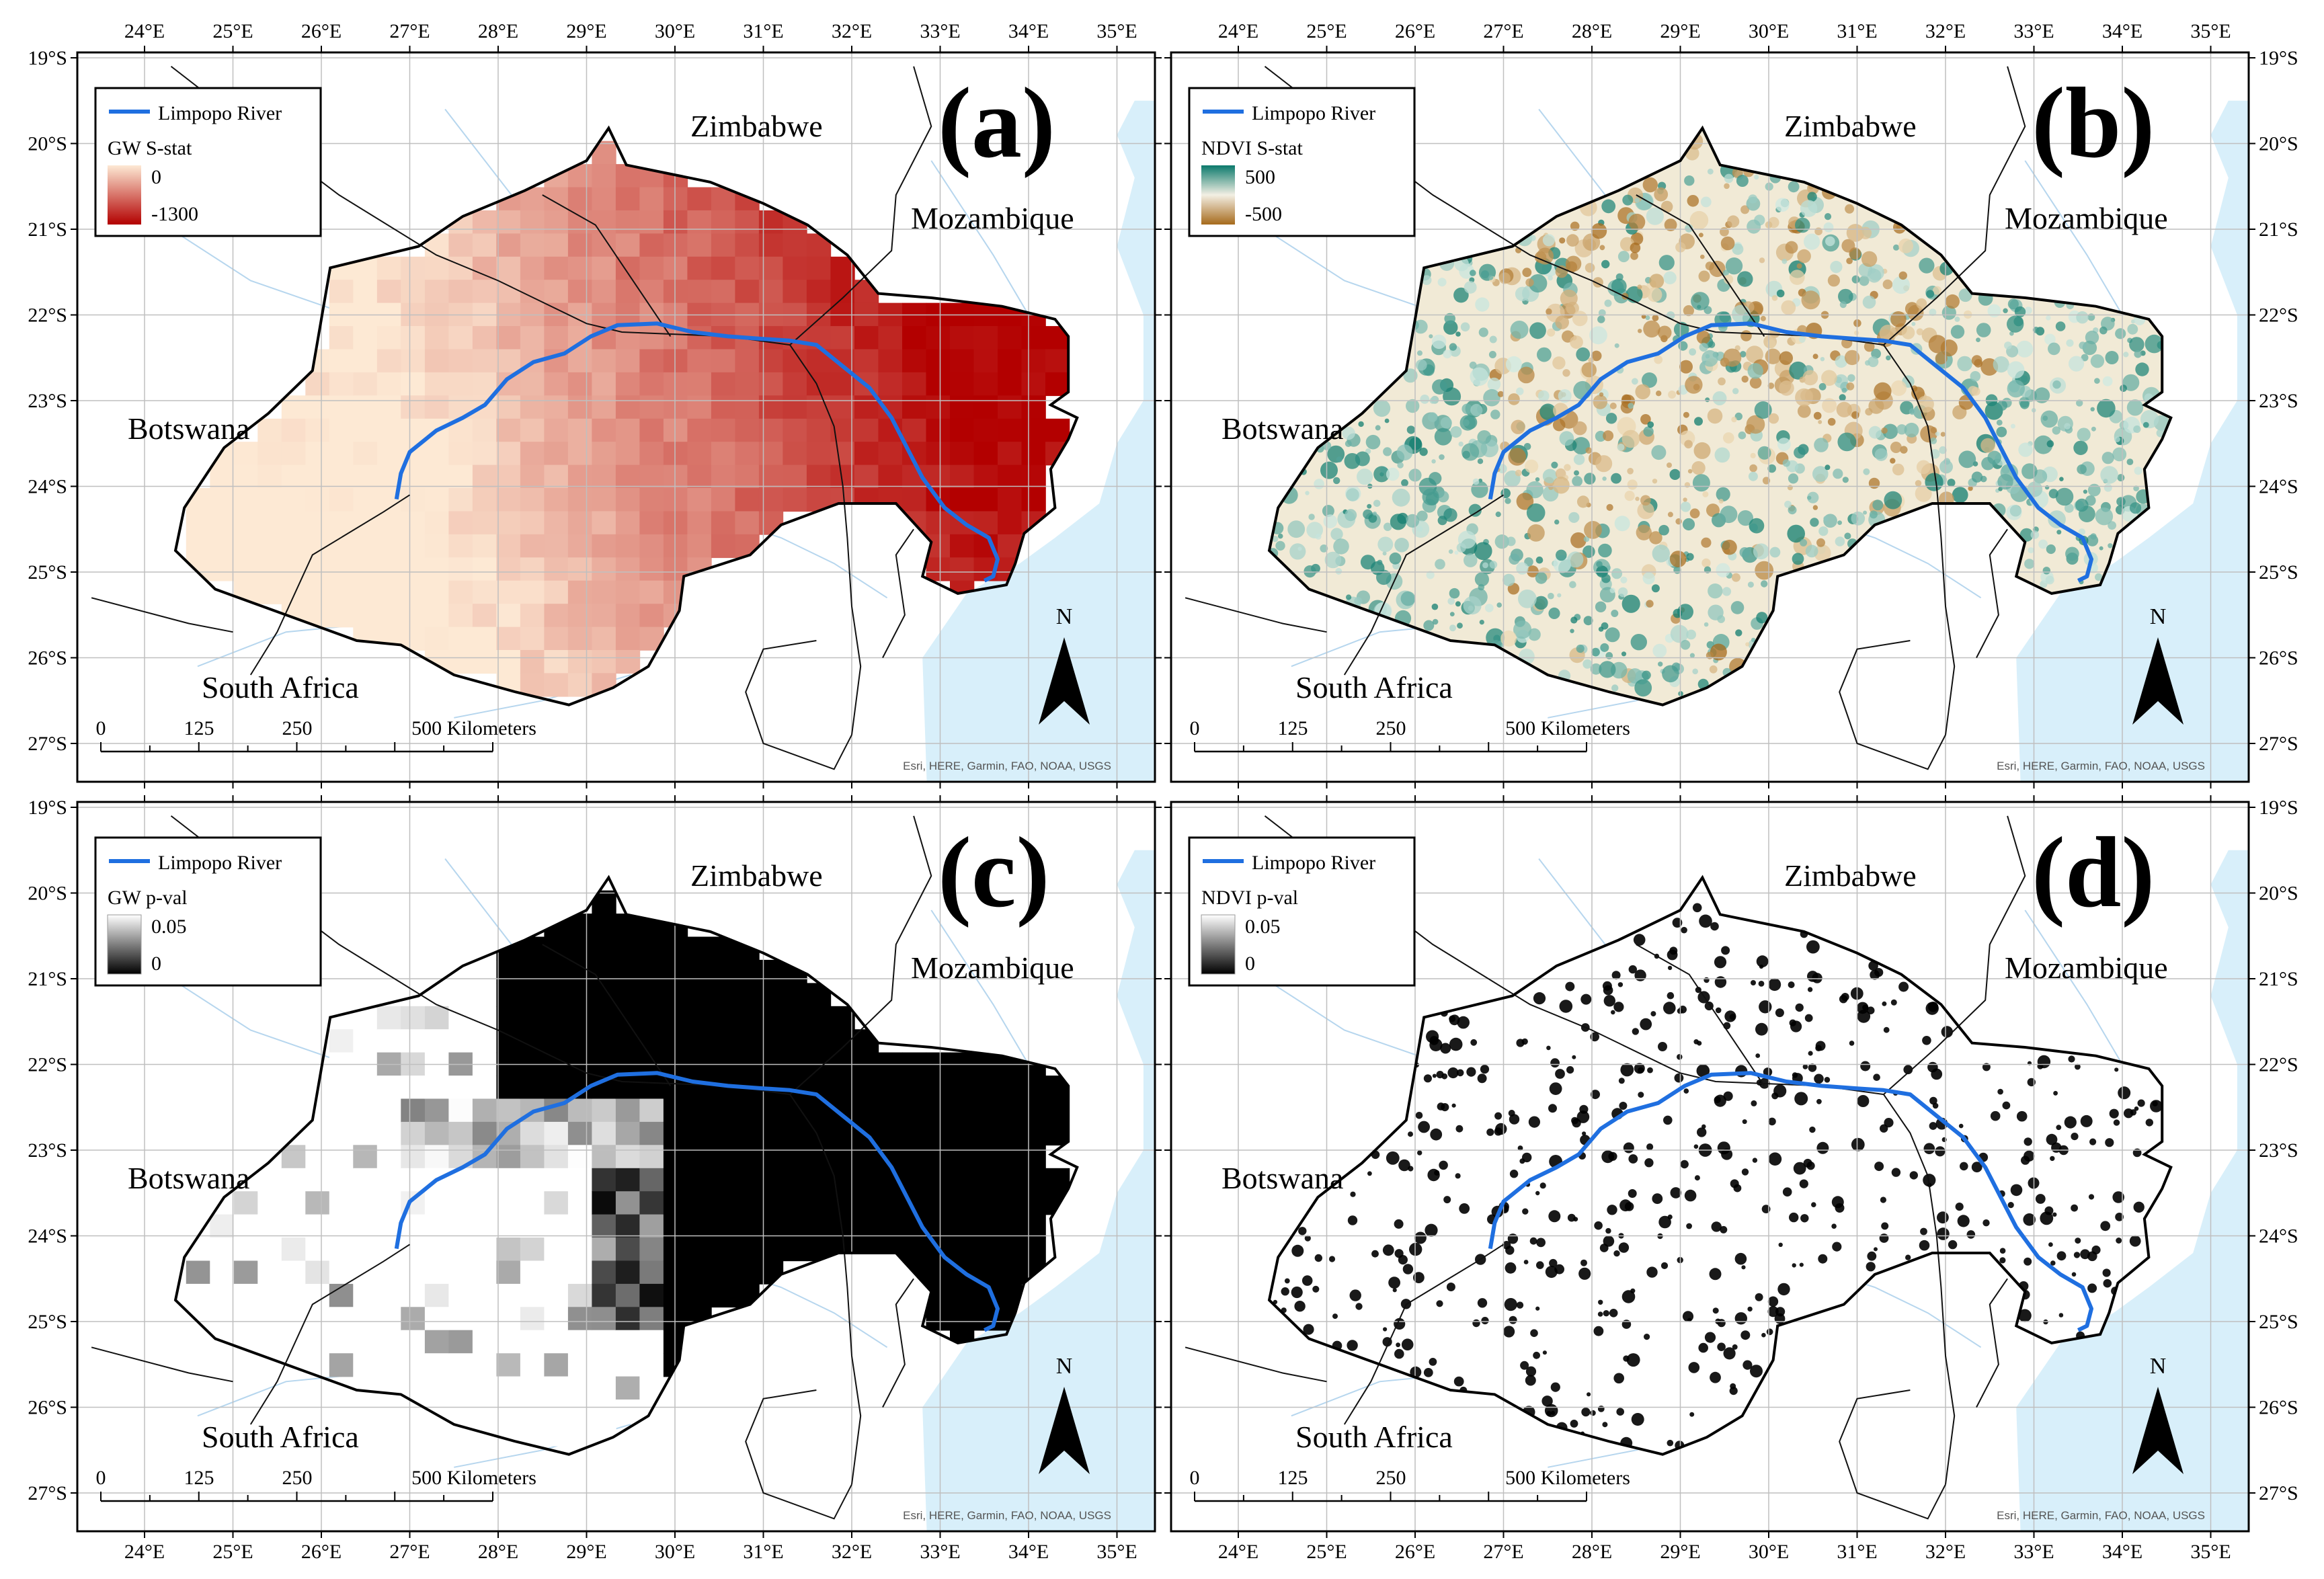 The height and width of the screenshot is (1579, 2324). What do you see at coordinates (852, 31) in the screenshot?
I see `lon-label-top: 32°E` at bounding box center [852, 31].